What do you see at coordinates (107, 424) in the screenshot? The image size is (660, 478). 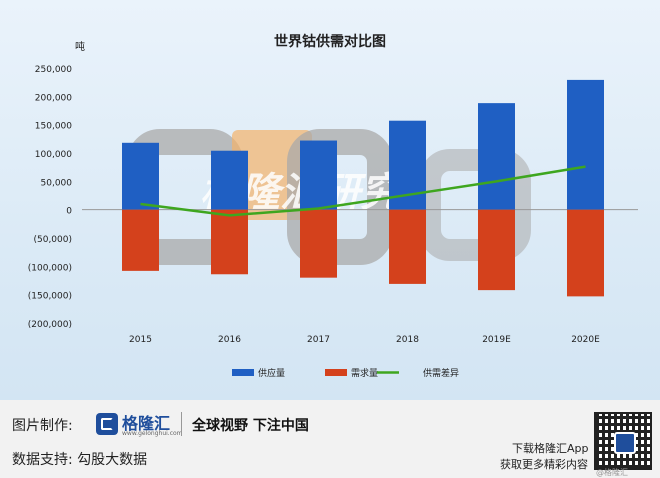 I see `gelonghui-logo-icon` at bounding box center [107, 424].